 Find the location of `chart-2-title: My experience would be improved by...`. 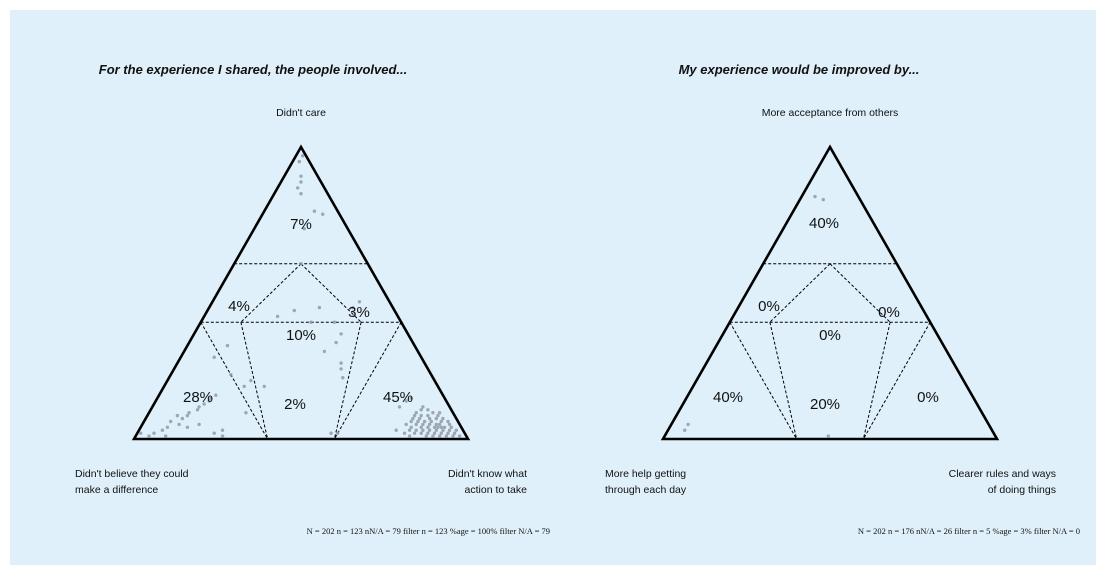

chart-2-title: My experience would be improved by... is located at coordinates (799, 69).